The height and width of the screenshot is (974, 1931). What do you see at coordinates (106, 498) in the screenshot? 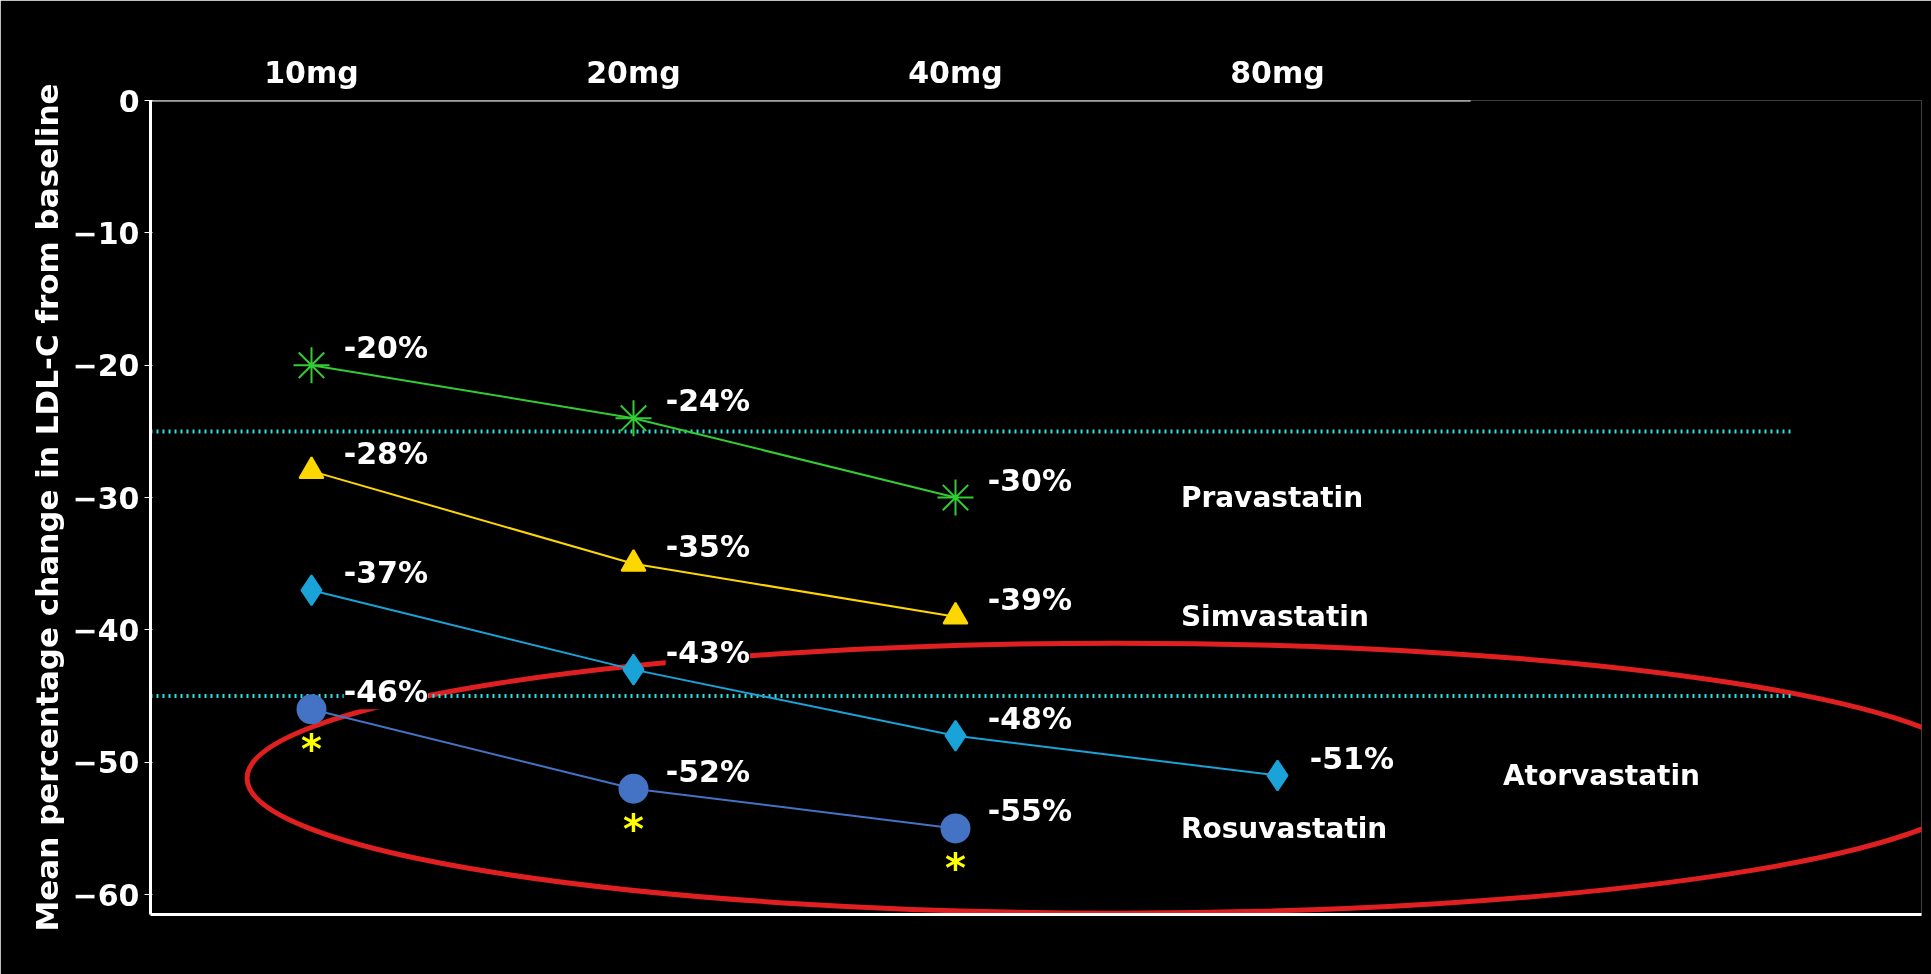
I see `y-tick-label: −30` at bounding box center [106, 498].